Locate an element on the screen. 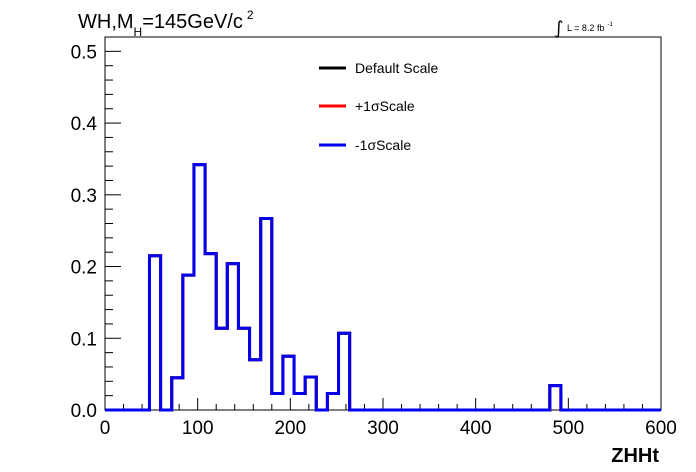 The width and height of the screenshot is (696, 472). y-tick-label: 0.0 is located at coordinates (84, 411).